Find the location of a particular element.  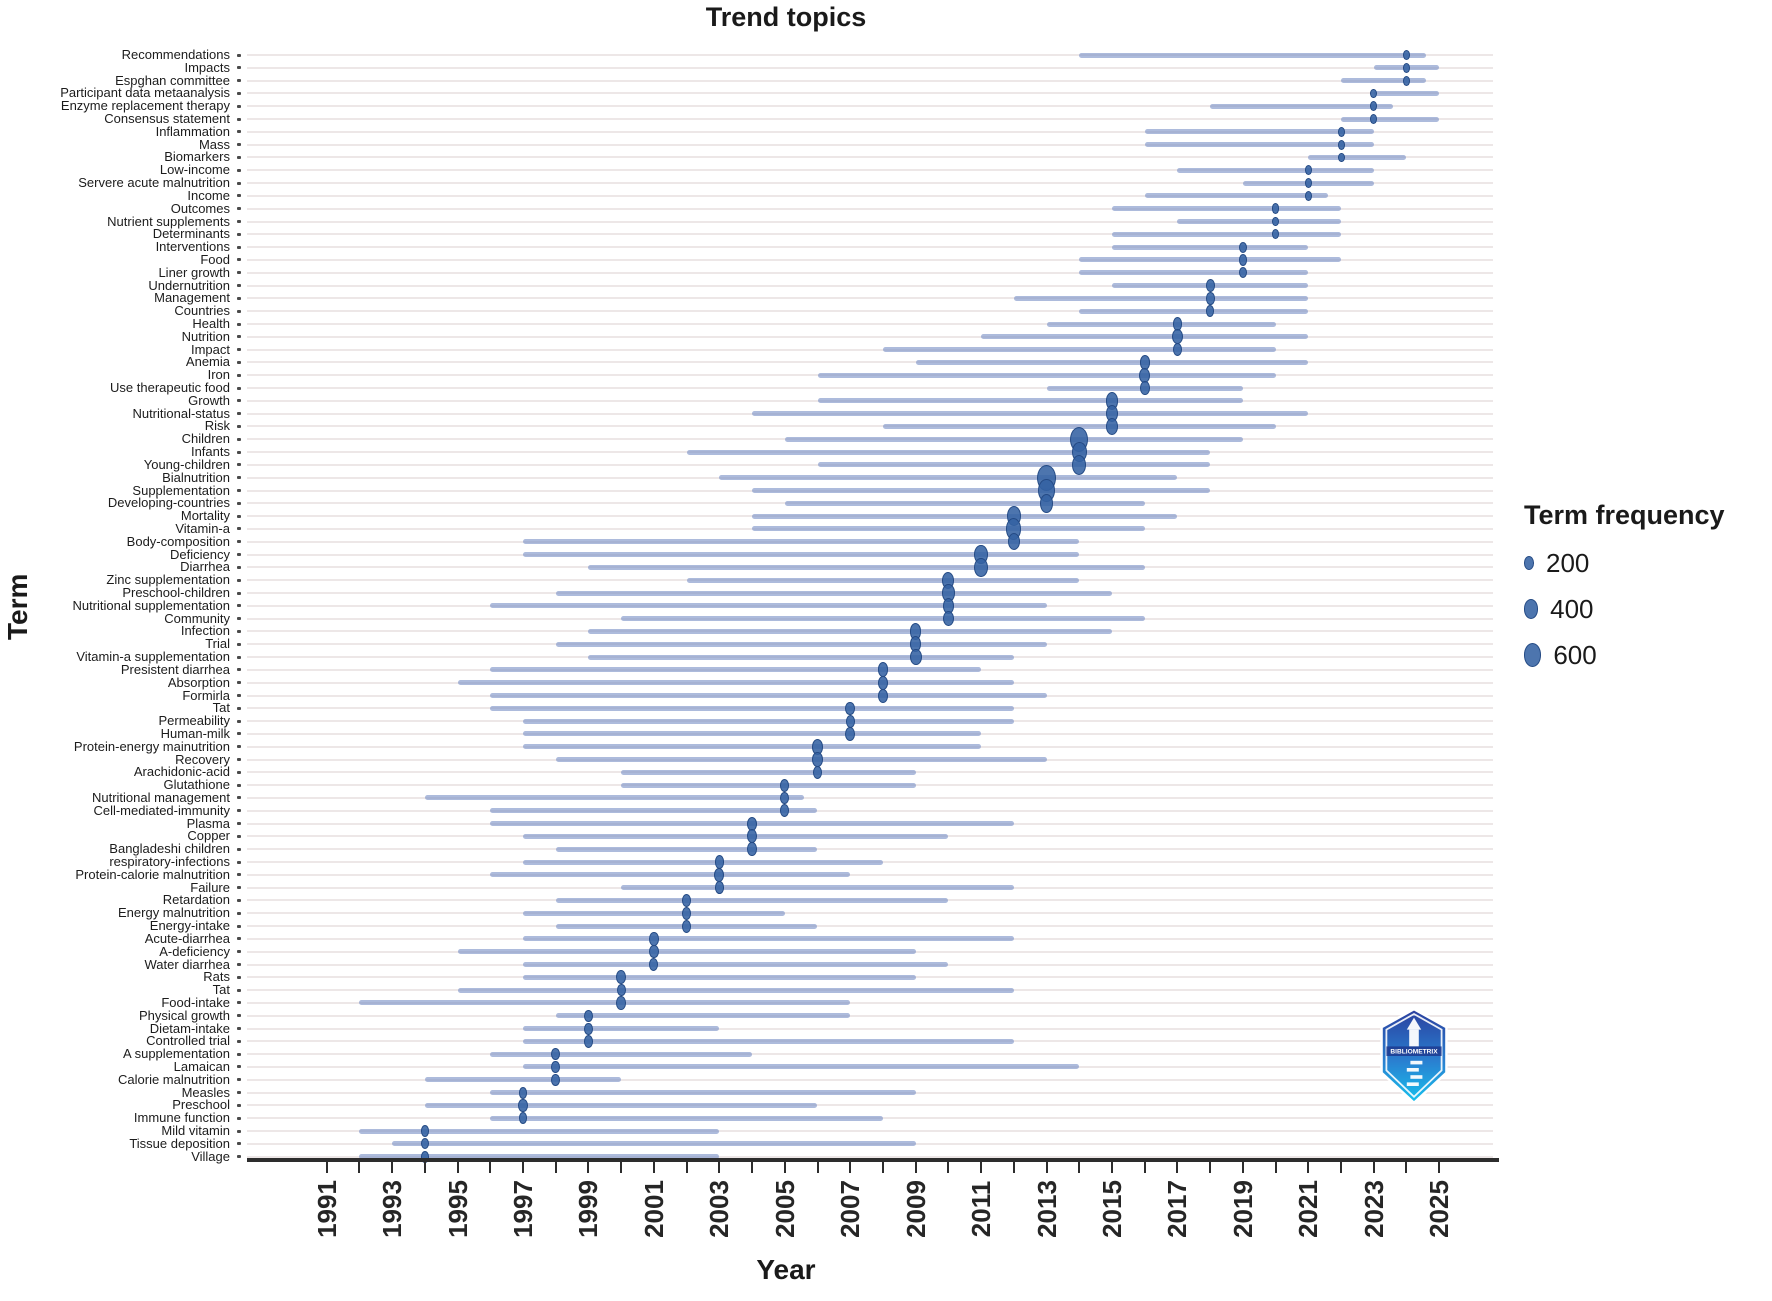

term-label: Tissue deposition is located at coordinates (179, 1143).